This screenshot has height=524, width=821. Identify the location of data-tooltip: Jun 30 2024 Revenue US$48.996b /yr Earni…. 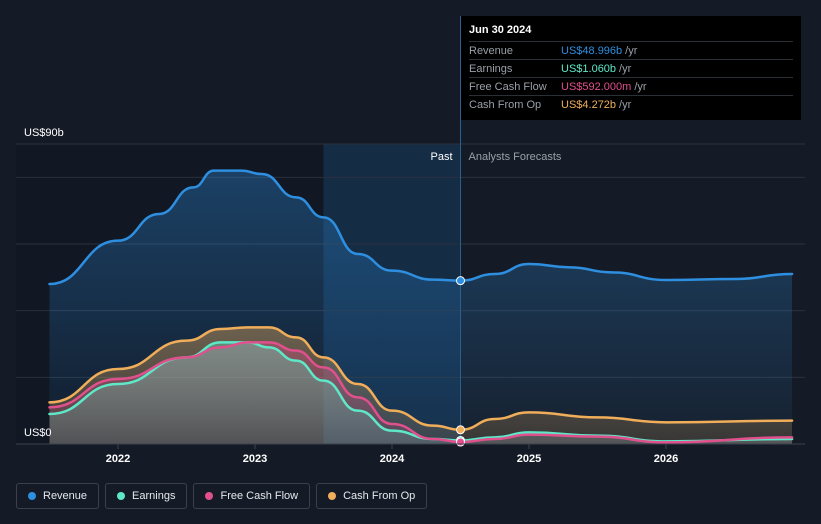
(631, 68).